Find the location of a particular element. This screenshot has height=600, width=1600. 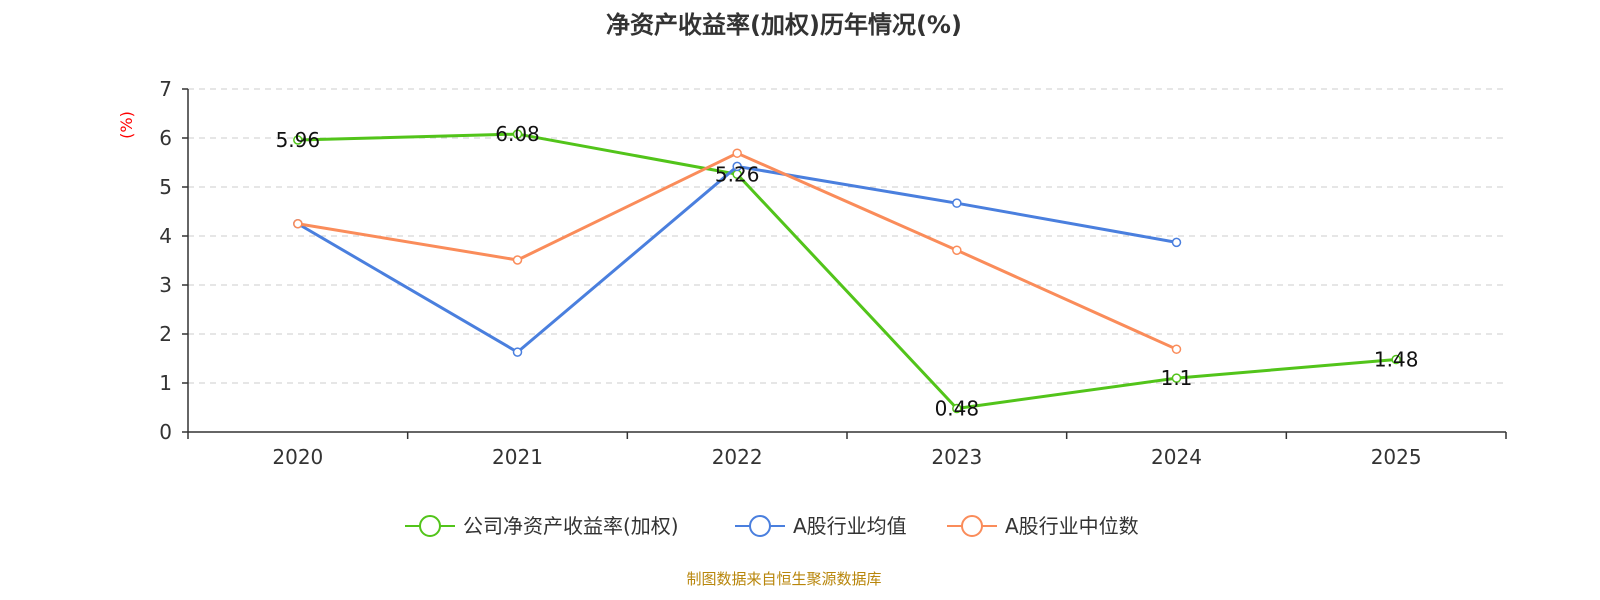

x-tick-label: 2021 is located at coordinates (517, 457).